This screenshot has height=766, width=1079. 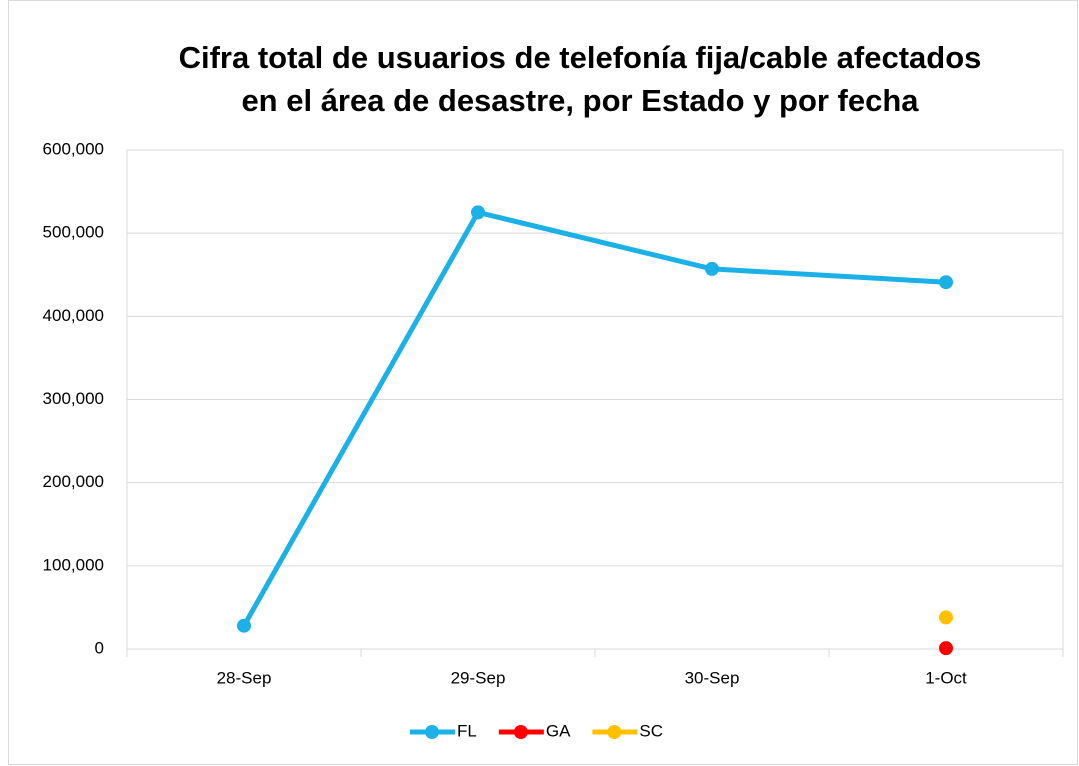 I want to click on y-tick-label: 500,000, so click(x=73, y=232).